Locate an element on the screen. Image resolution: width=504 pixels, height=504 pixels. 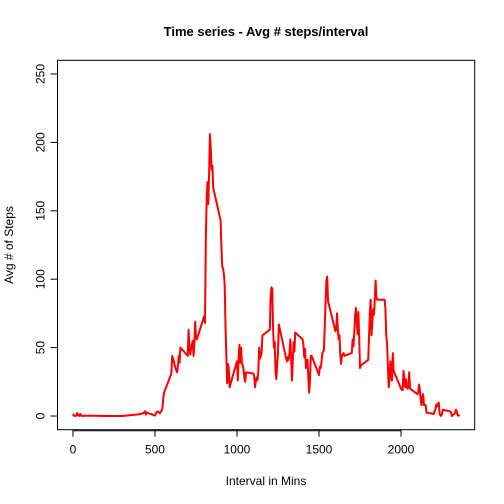
x-tick-label: 1000 is located at coordinates (237, 450).